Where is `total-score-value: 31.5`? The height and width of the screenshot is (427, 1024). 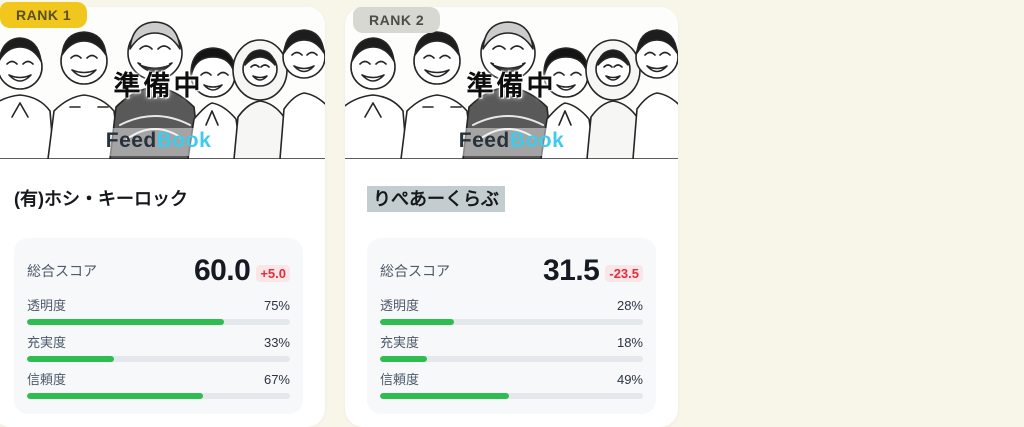
total-score-value: 31.5 is located at coordinates (571, 271).